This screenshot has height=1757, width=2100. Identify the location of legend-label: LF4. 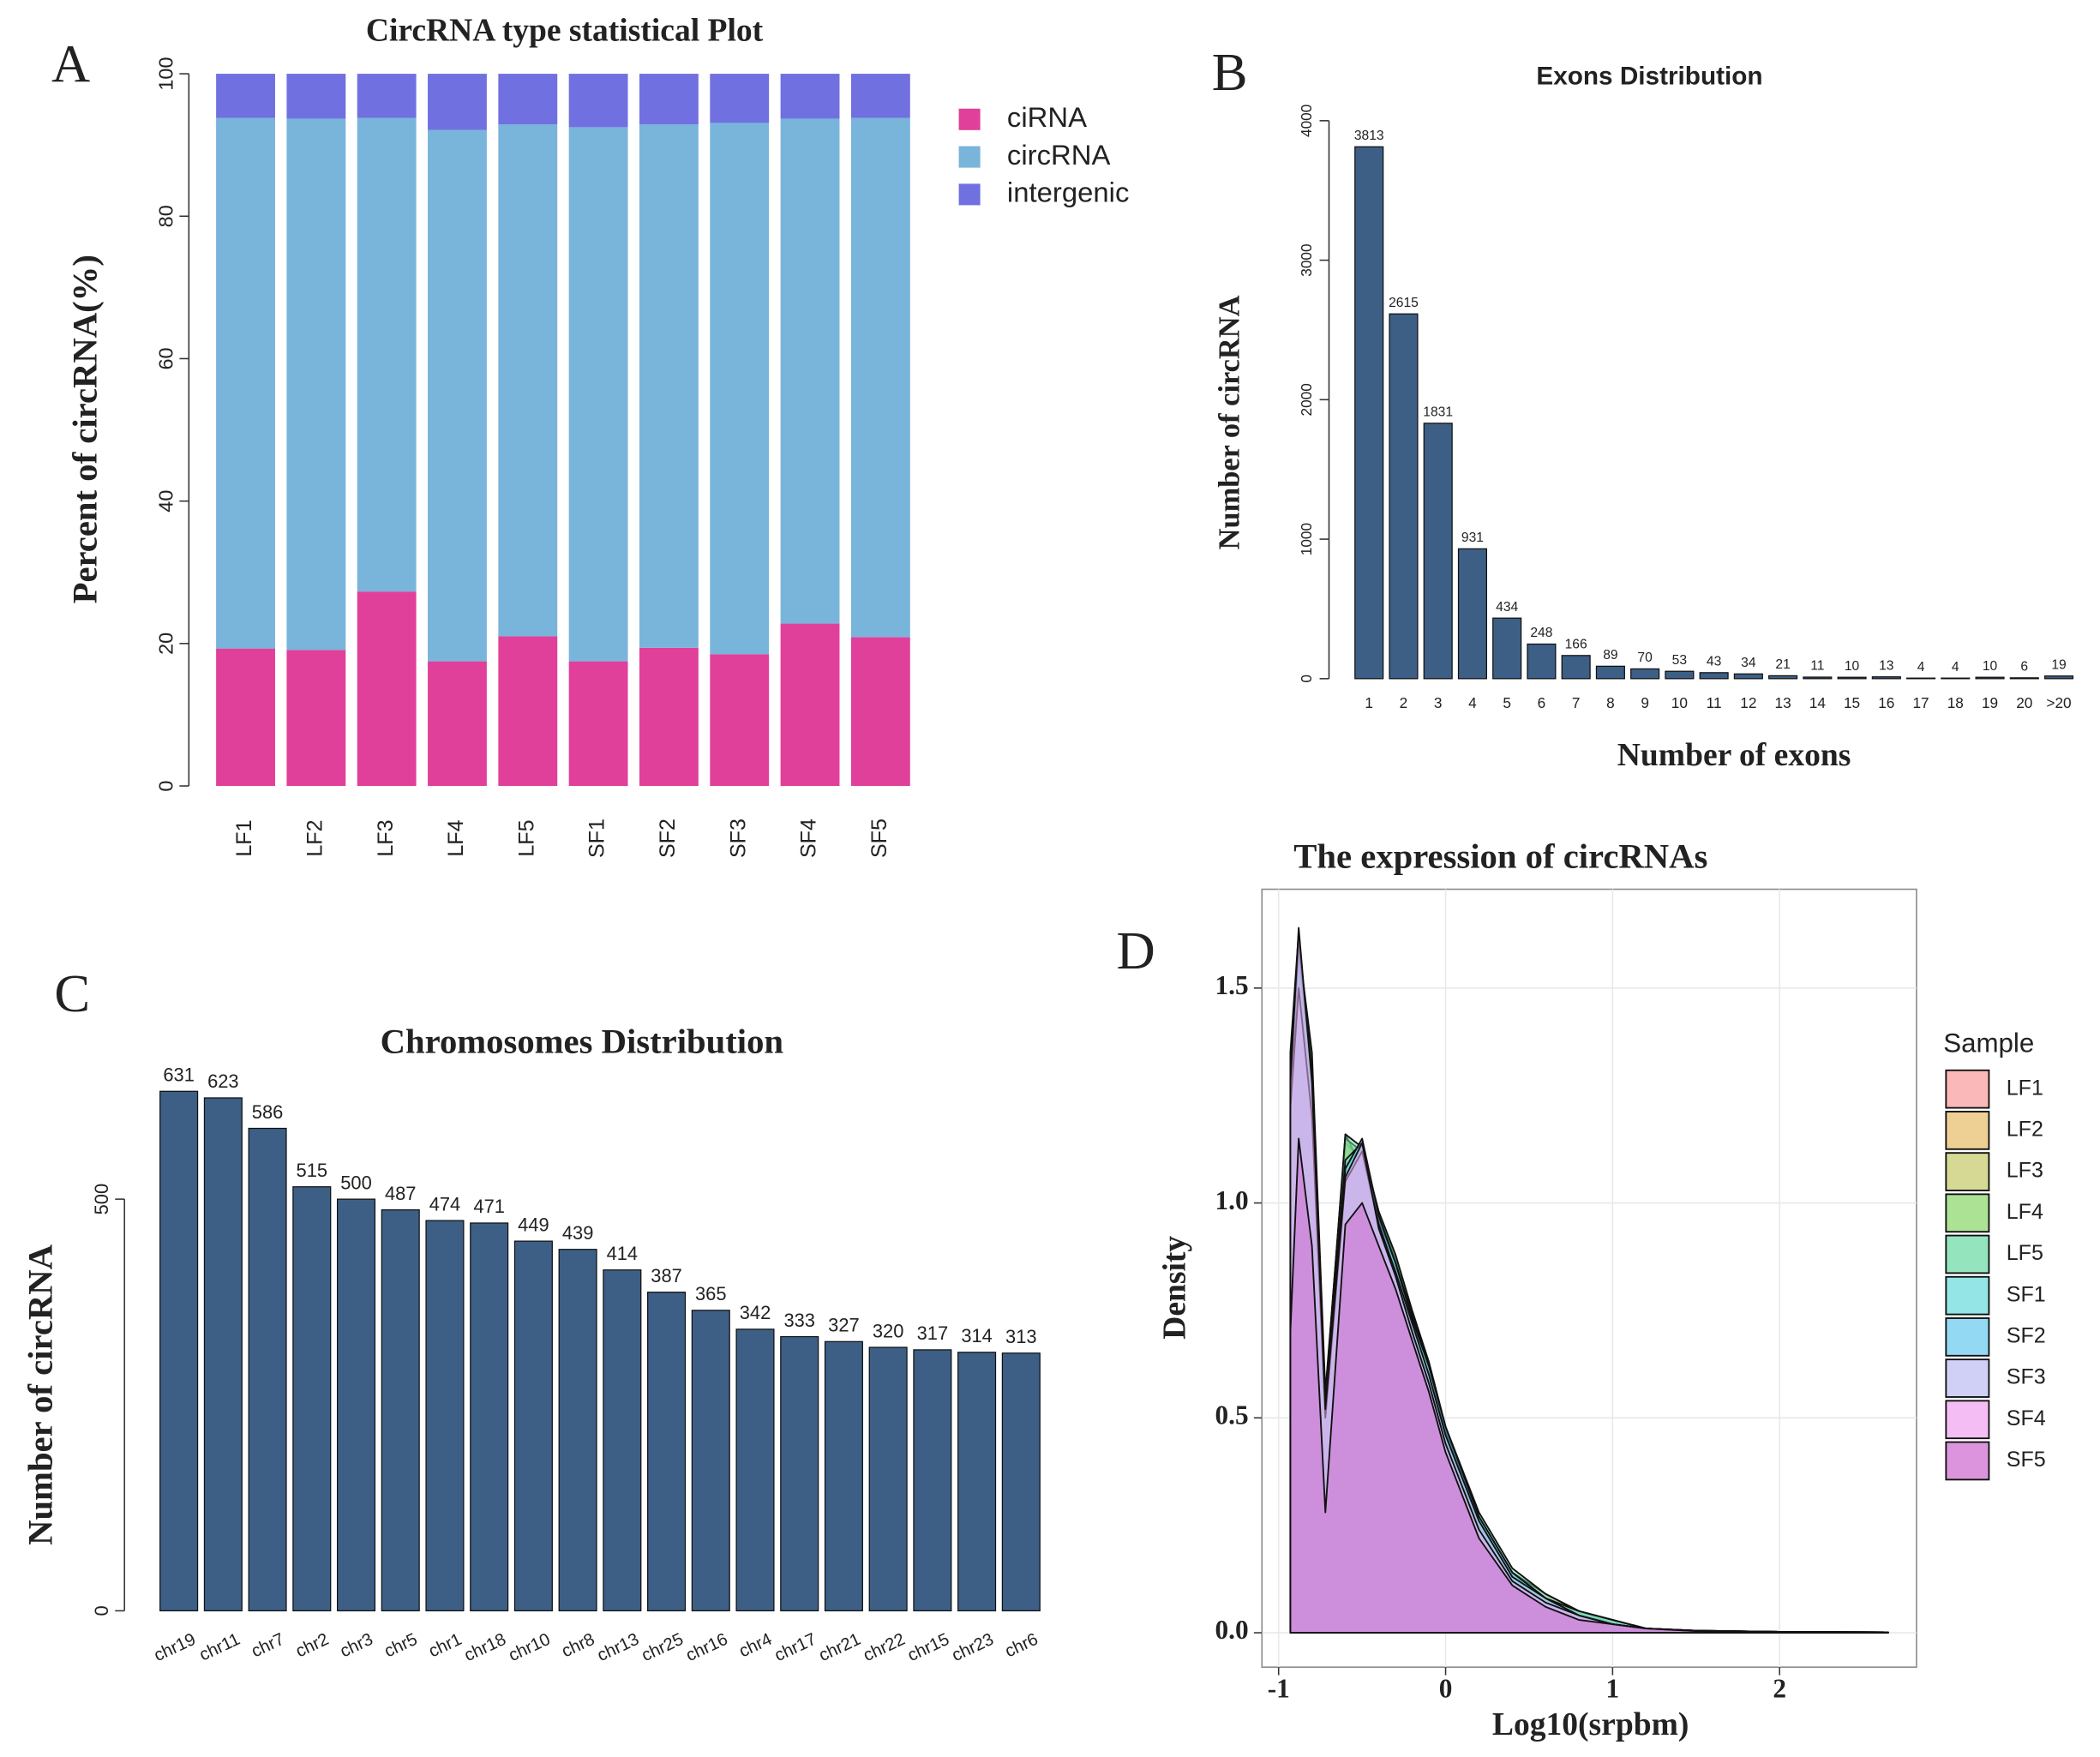
(2025, 1212).